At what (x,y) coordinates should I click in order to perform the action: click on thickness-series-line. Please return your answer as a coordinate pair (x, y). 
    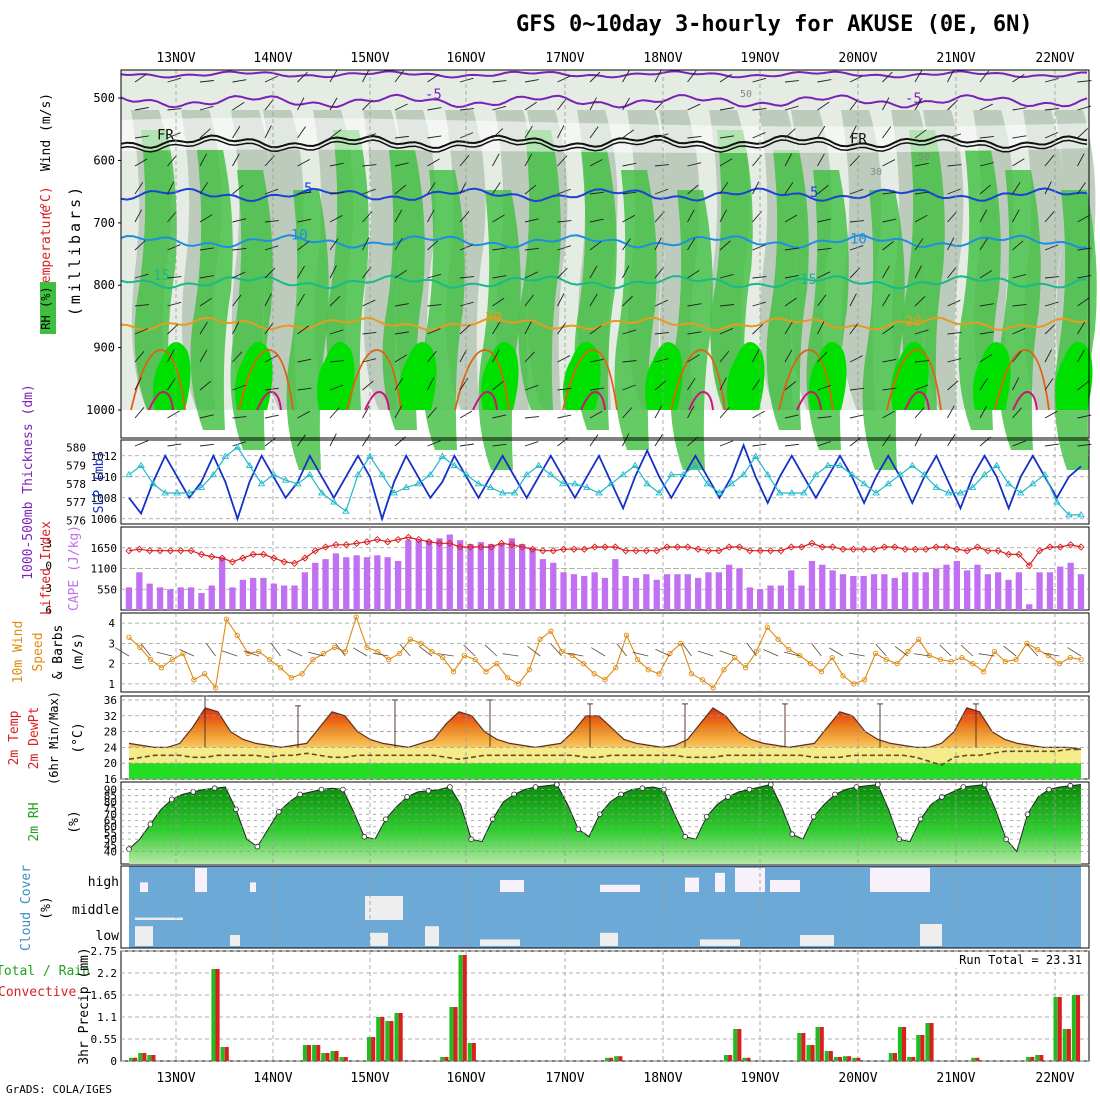
    Looking at the image, I should click on (604, 481).